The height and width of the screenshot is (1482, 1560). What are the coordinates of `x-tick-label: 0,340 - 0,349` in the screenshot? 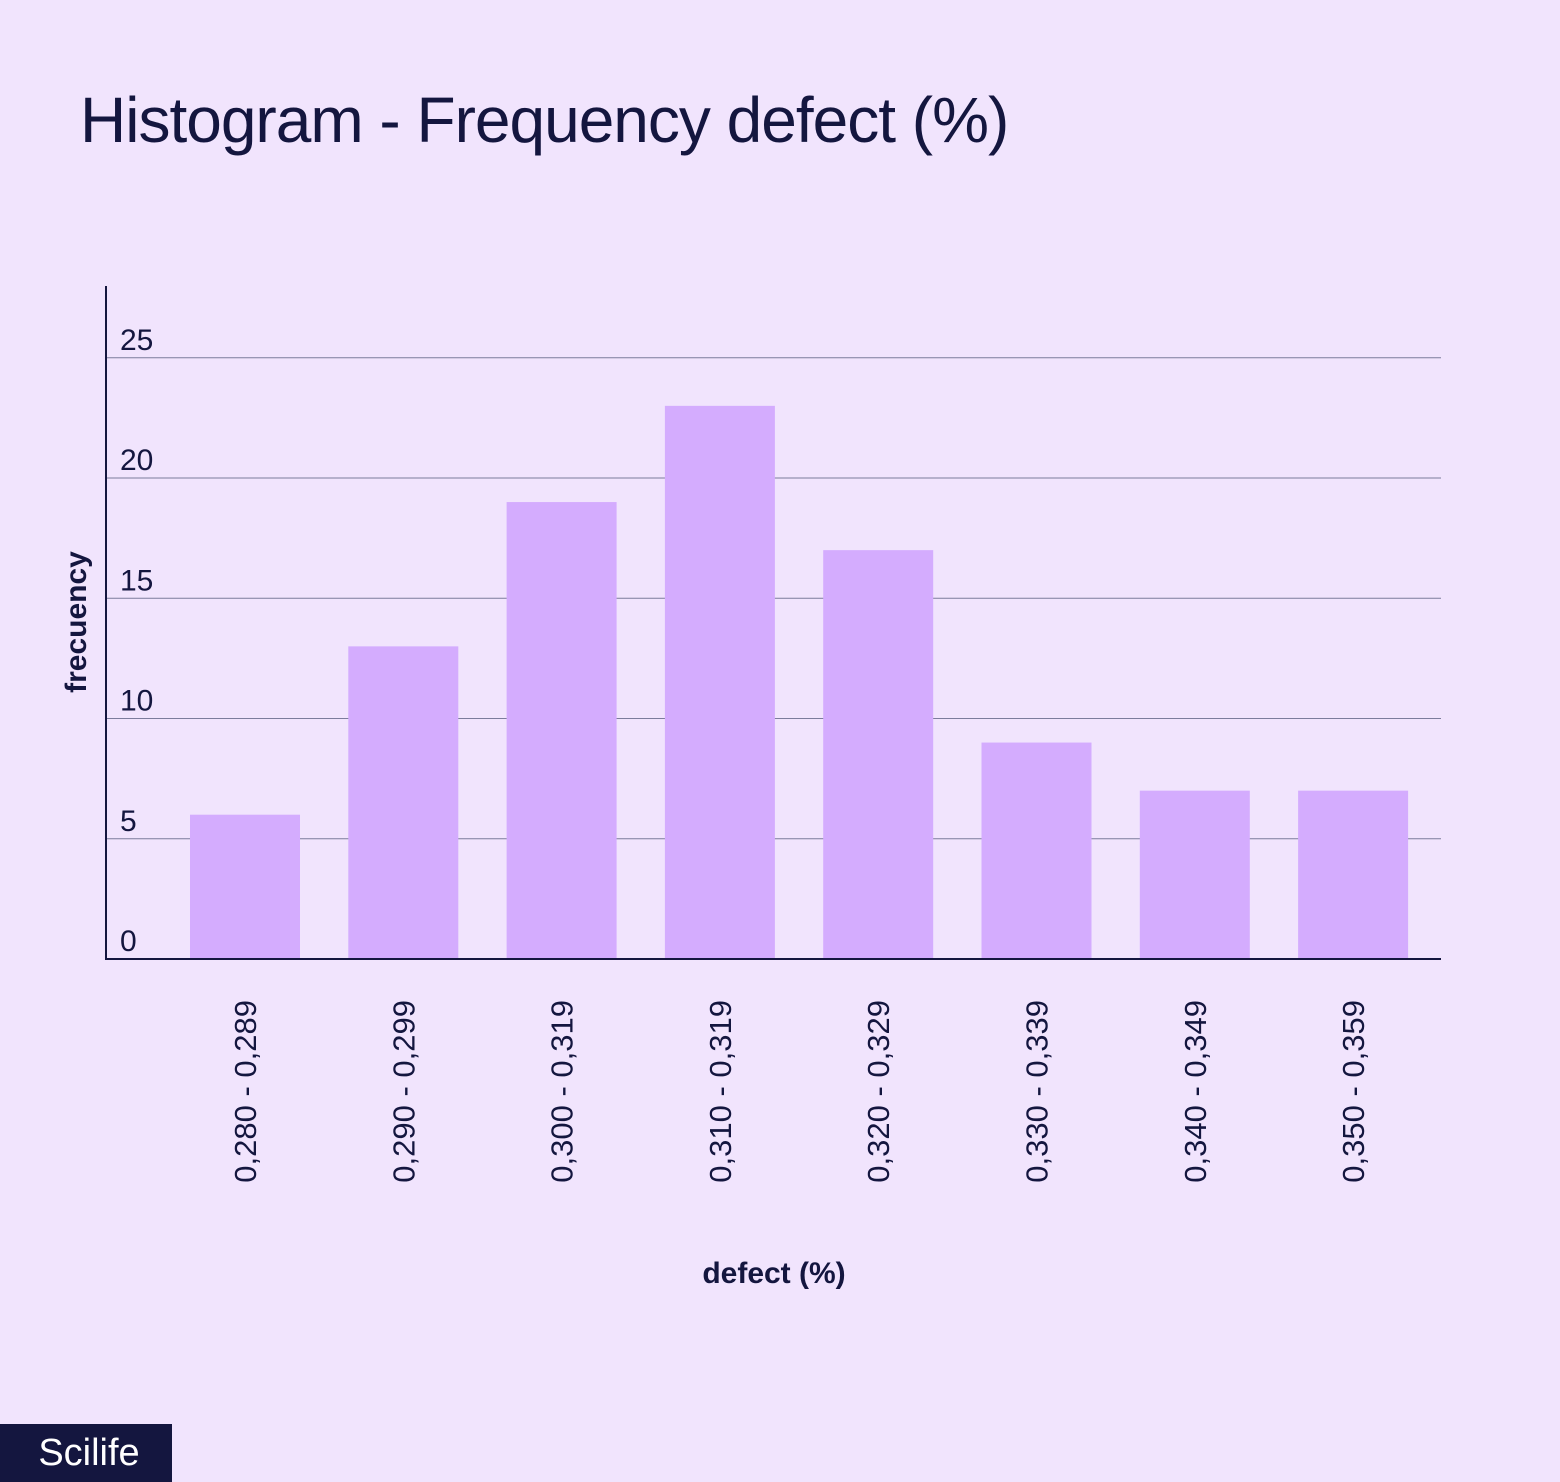 It's located at (1195, 1091).